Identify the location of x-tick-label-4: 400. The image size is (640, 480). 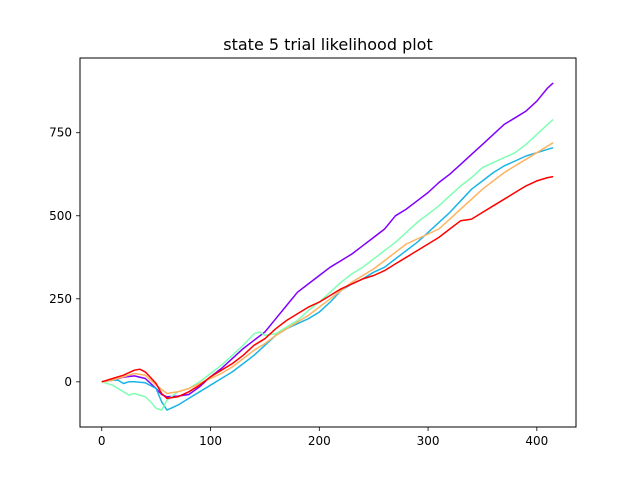
(536, 441).